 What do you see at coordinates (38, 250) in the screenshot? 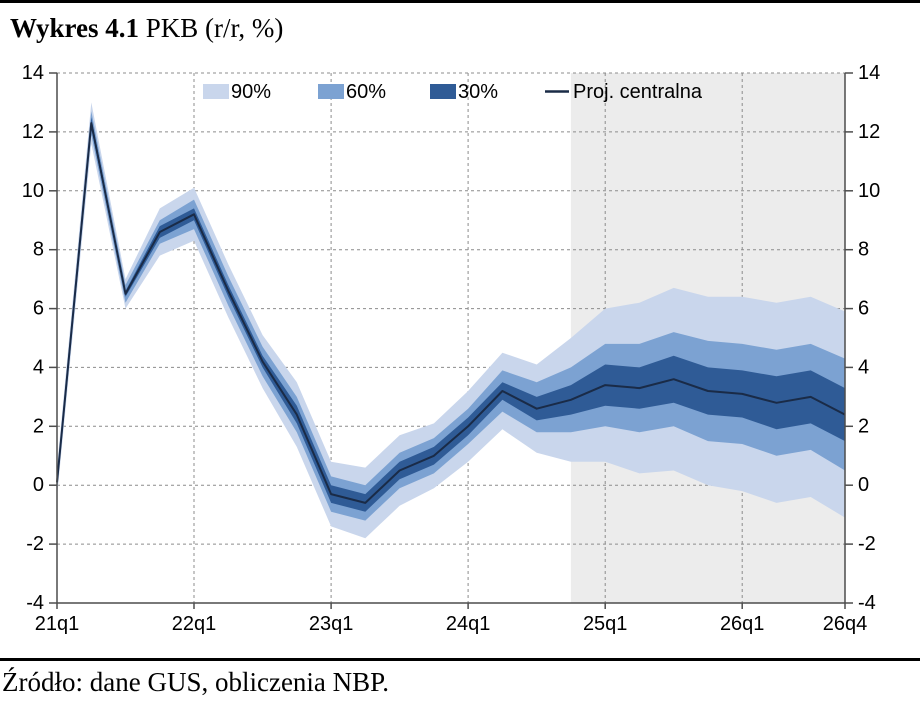
I see `y-axis-label-left-8: 8` at bounding box center [38, 250].